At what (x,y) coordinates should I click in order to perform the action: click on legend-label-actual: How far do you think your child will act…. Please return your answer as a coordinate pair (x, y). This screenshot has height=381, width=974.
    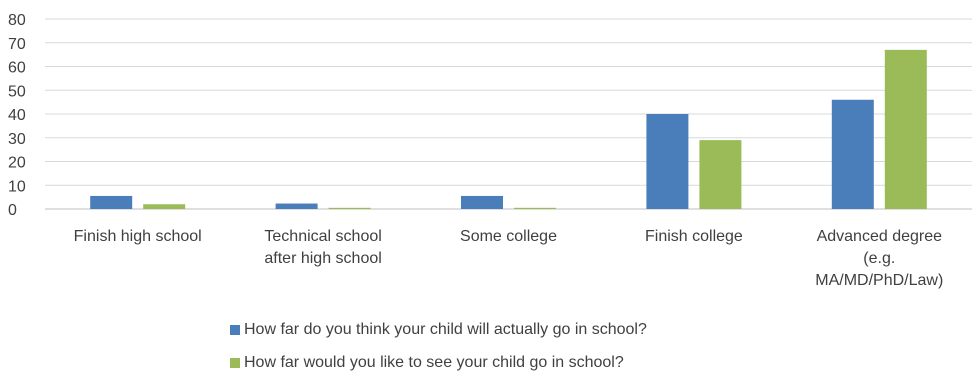
    Looking at the image, I should click on (445, 329).